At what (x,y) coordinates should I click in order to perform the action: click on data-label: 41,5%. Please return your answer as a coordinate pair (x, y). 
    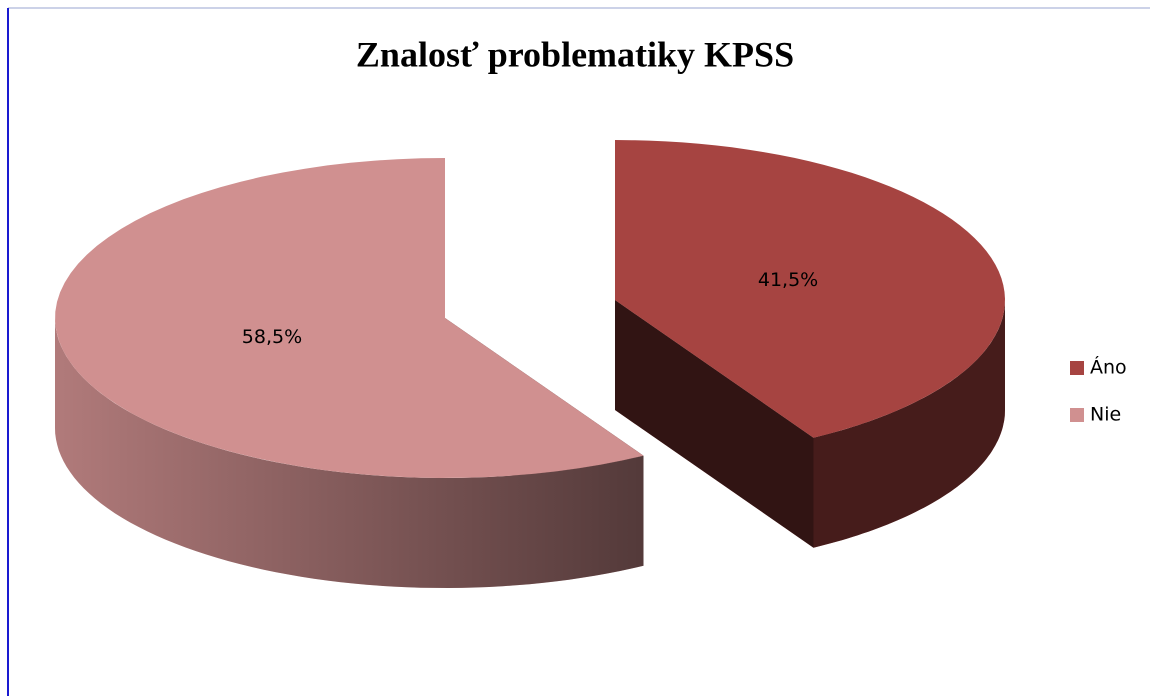
    Looking at the image, I should click on (788, 280).